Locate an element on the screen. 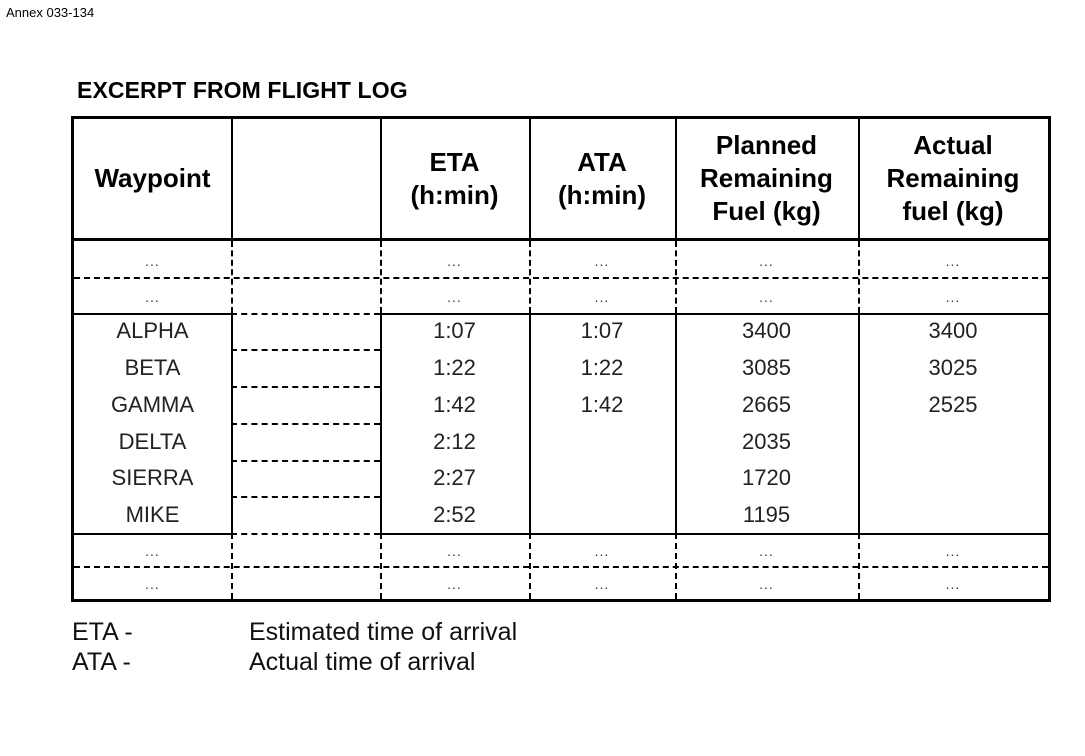  eta-cell: 1:22 is located at coordinates (454, 367).